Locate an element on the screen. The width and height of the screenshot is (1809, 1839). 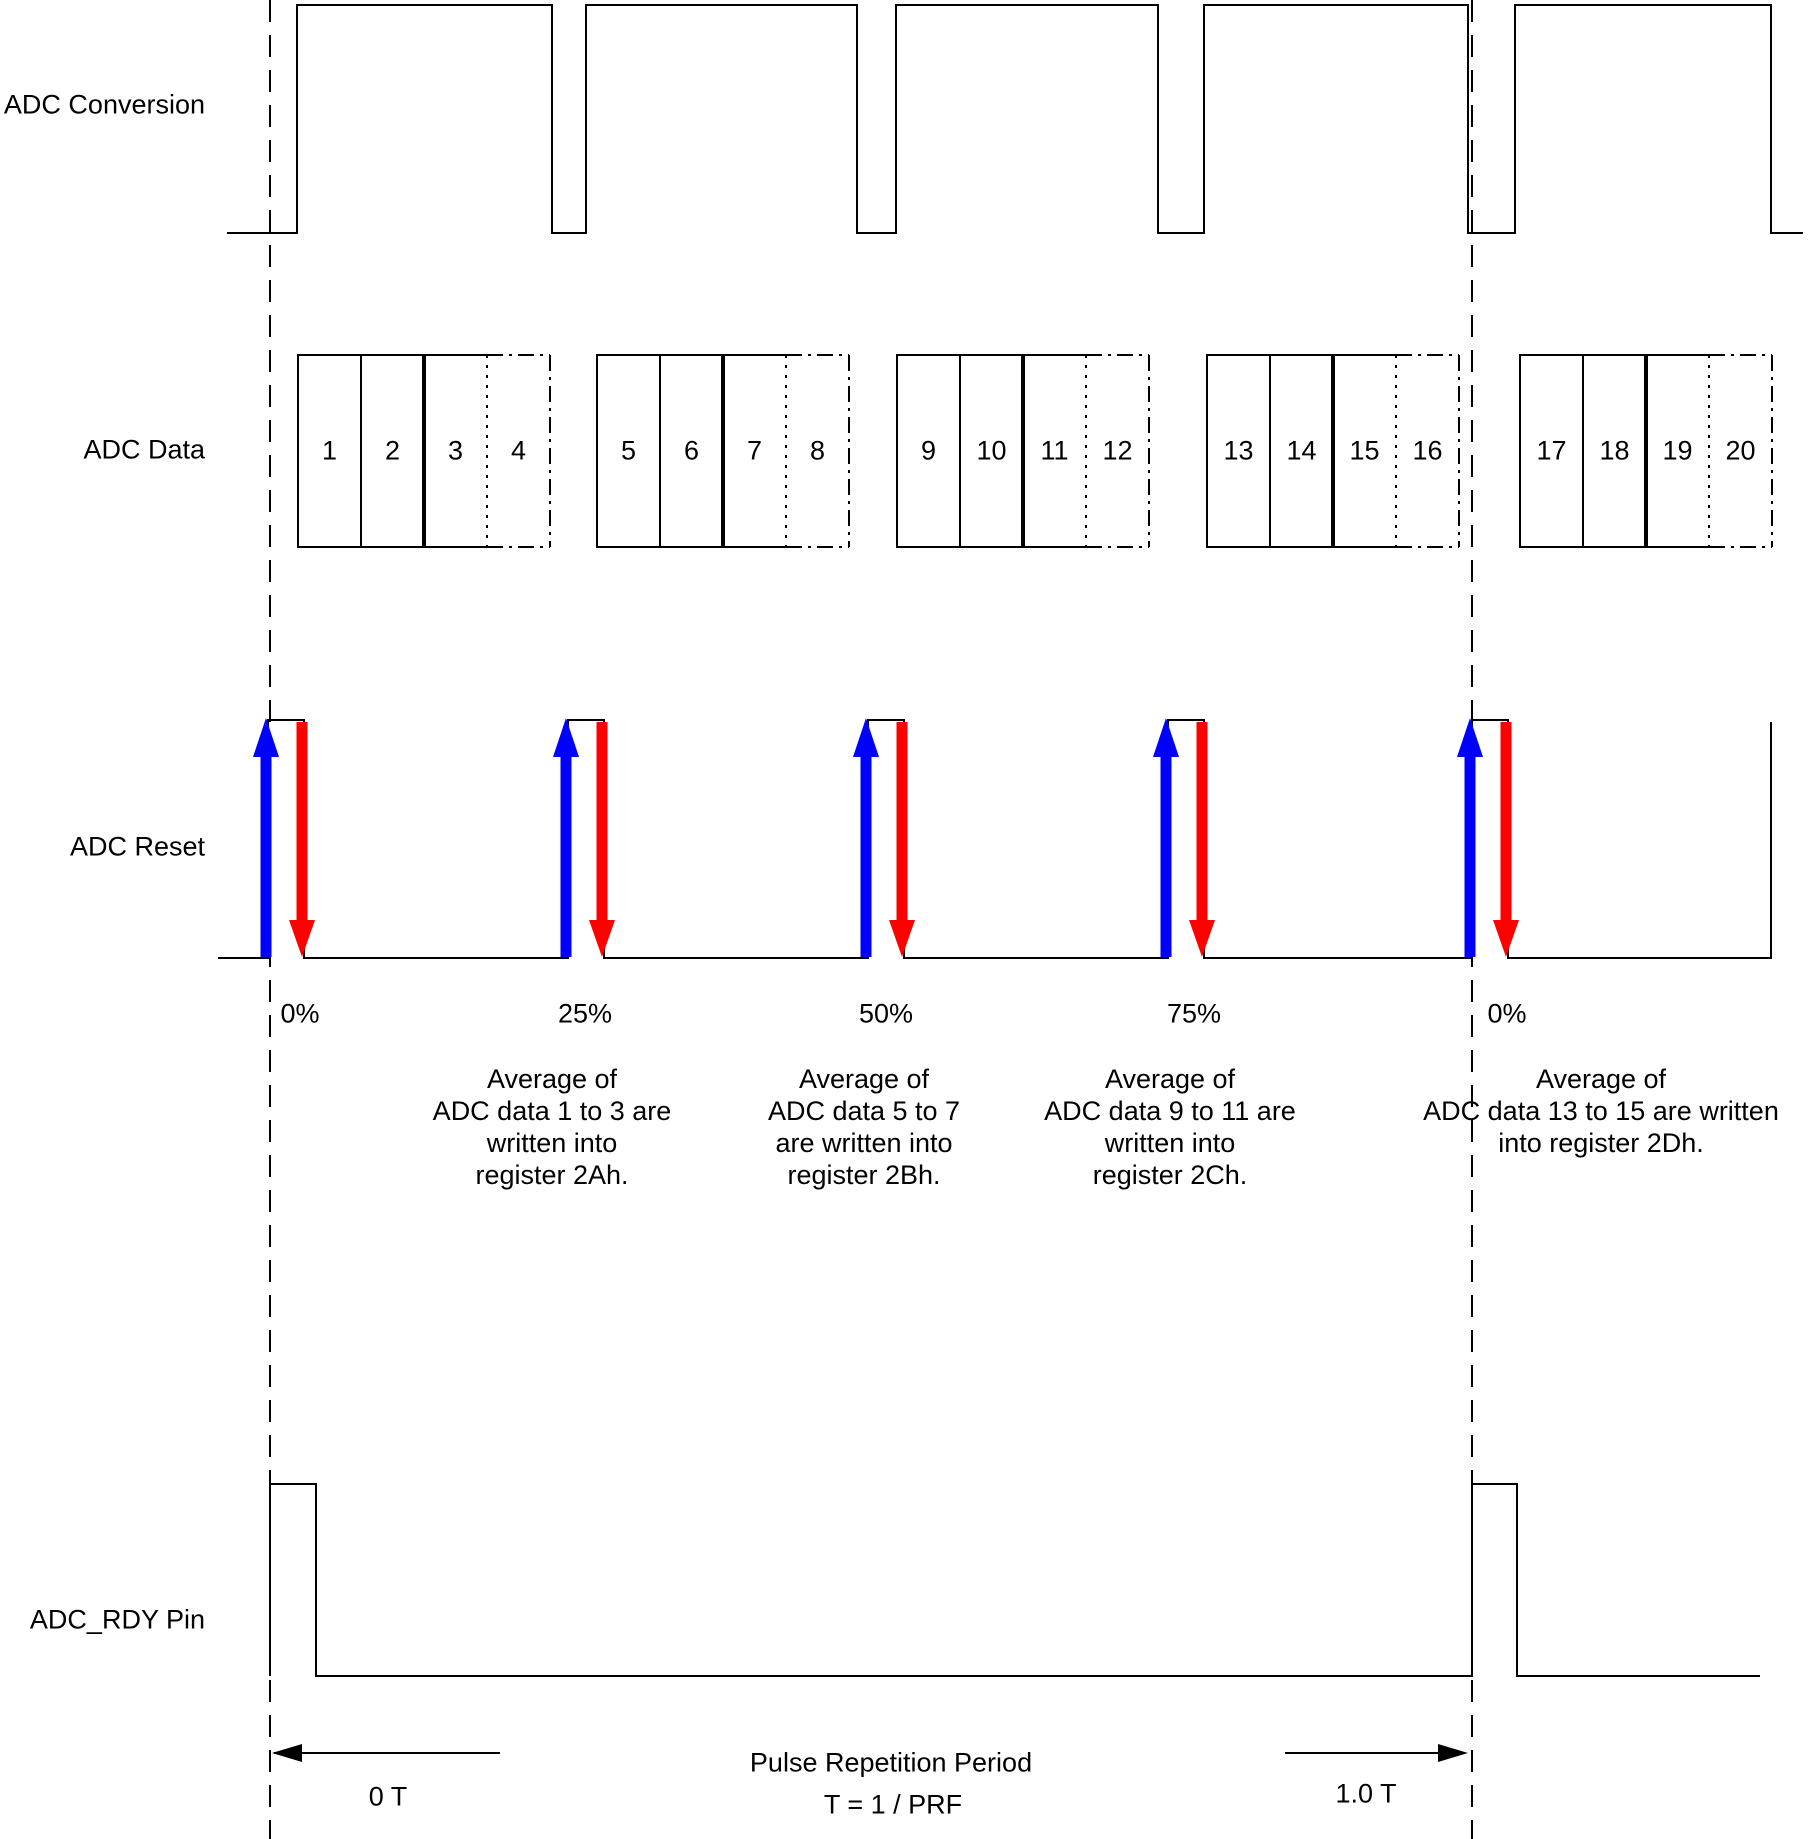
data-cell-1: 1 is located at coordinates (329, 450).